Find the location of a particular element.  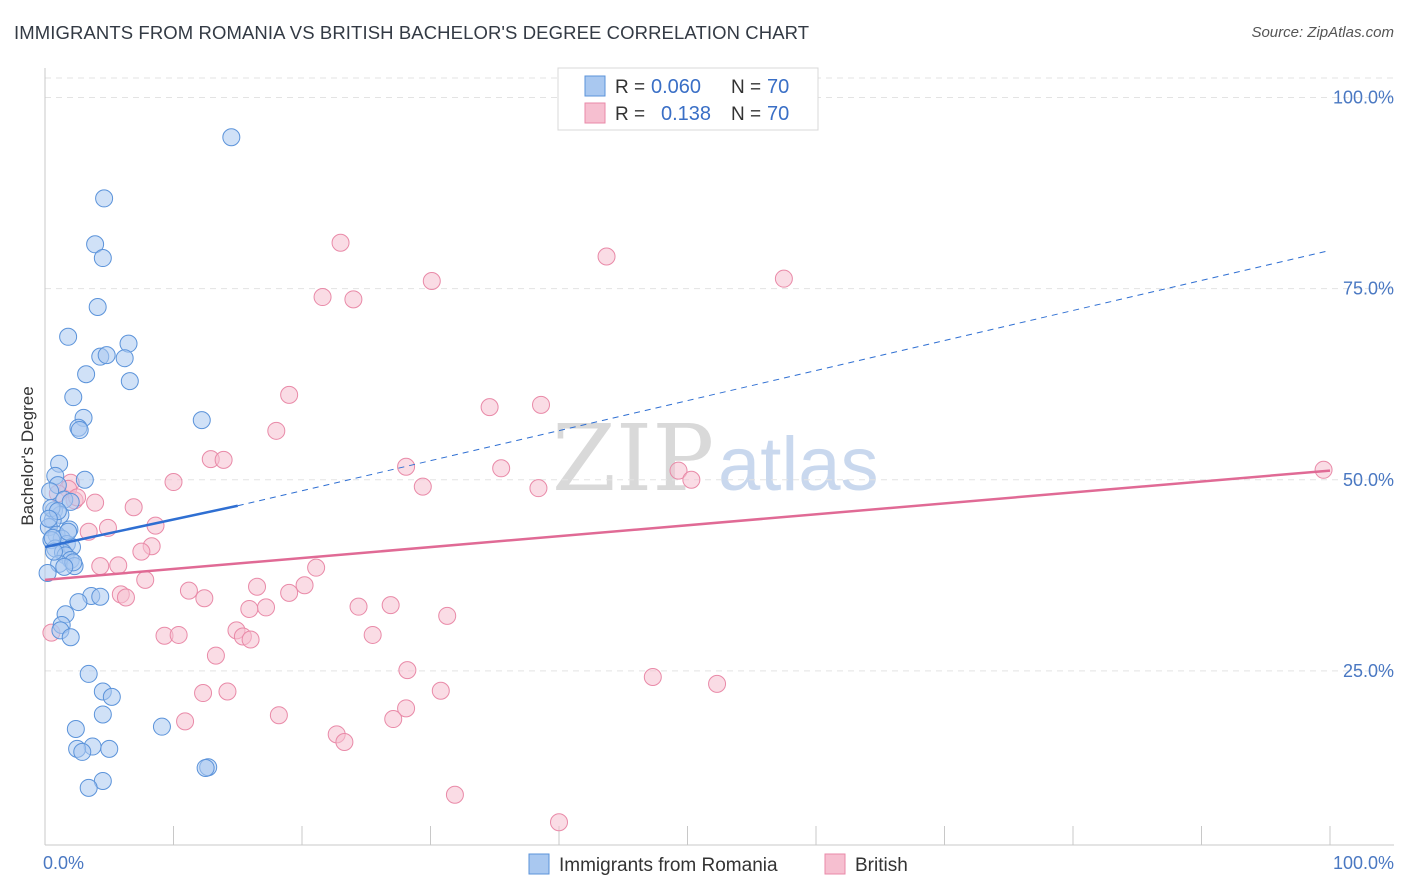

legend-r-value-2: 0.138 is located at coordinates (686, 114).